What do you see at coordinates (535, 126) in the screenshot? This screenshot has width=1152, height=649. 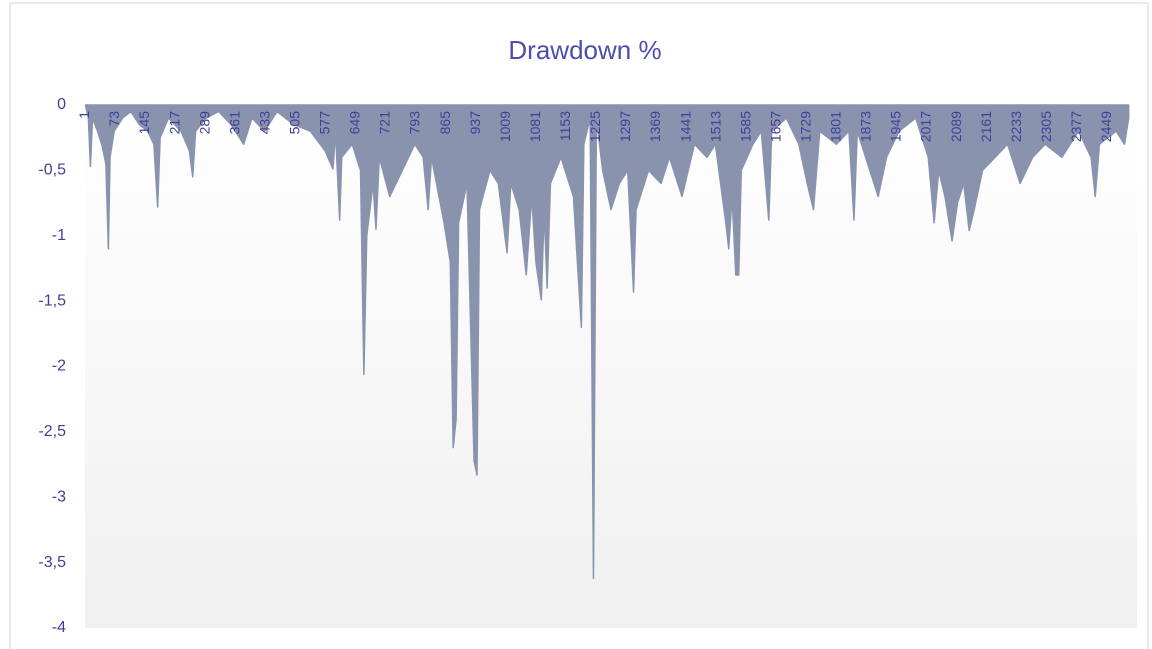 I see `x-tick-label: 1081` at bounding box center [535, 126].